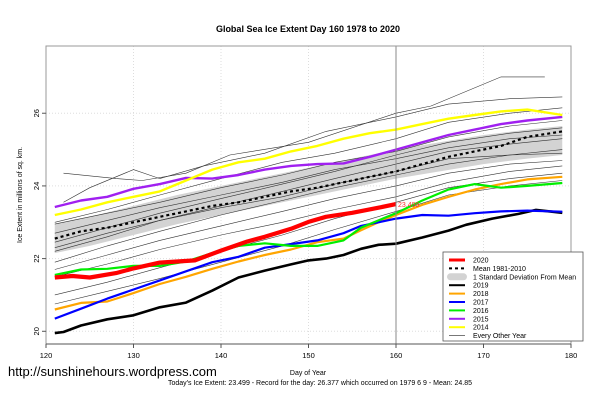 The height and width of the screenshot is (400, 601). Describe the element at coordinates (481, 294) in the screenshot. I see `legend-label: 2018` at that location.